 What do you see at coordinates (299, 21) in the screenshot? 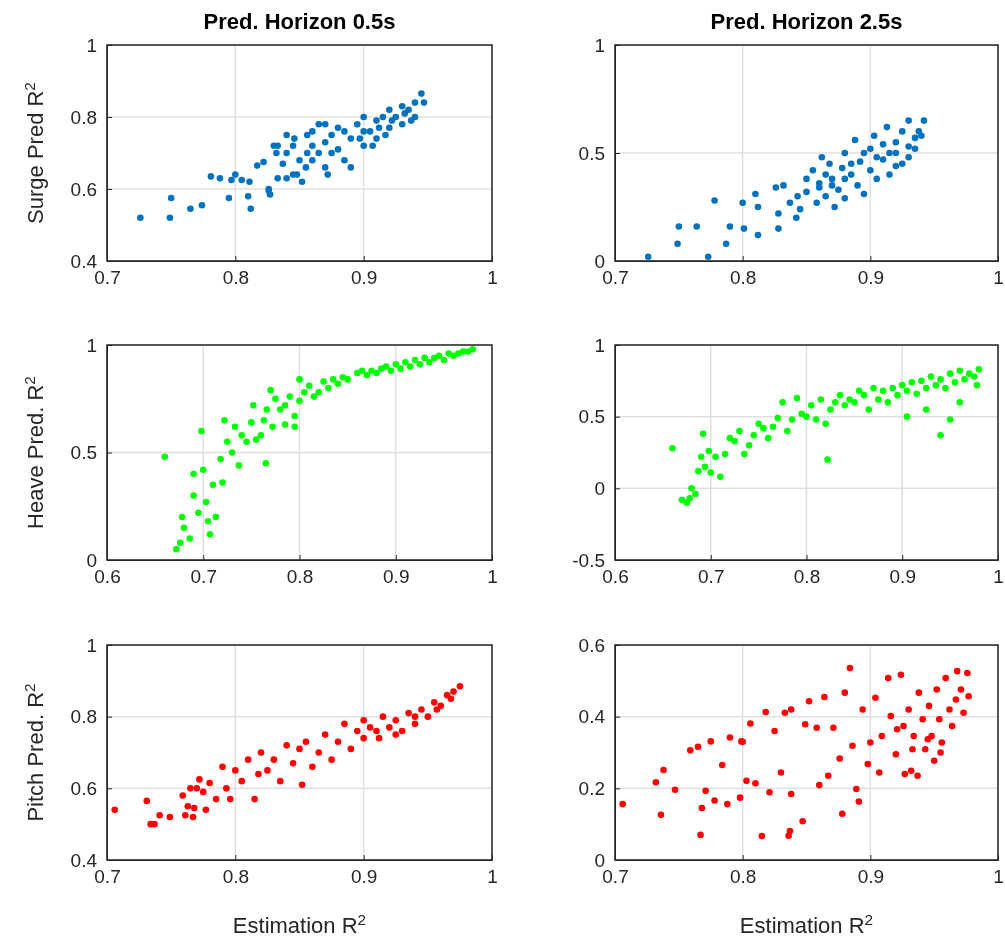
I see `chart-title: Pred. Horizon 0.5s` at bounding box center [299, 21].